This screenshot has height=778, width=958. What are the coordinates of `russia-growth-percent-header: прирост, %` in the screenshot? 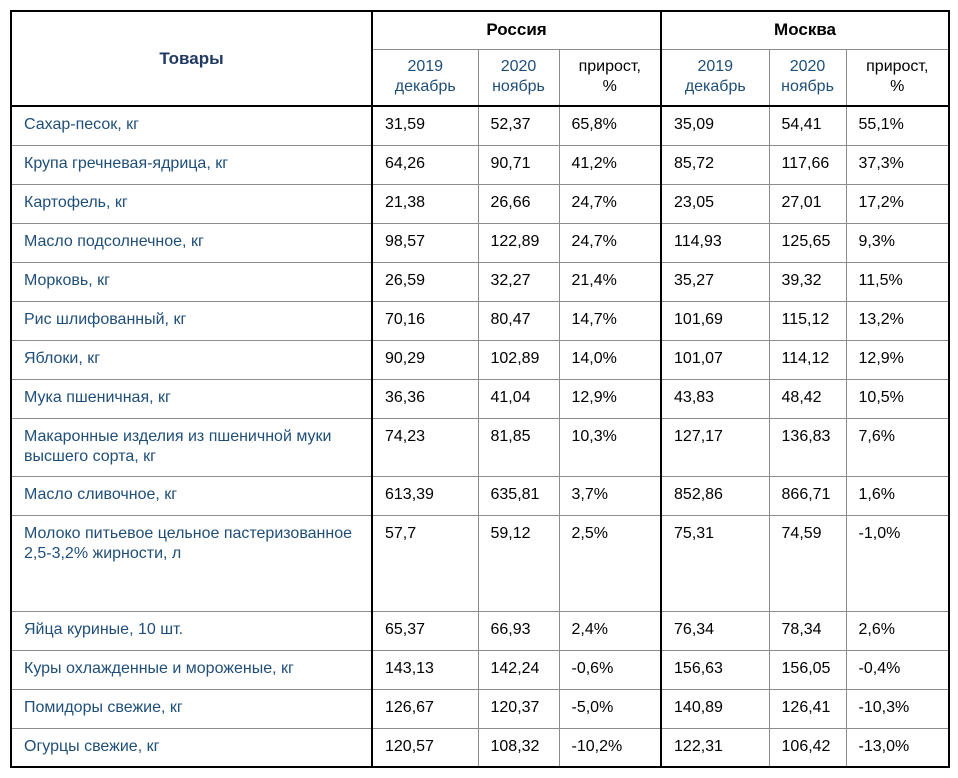 It's located at (610, 77).